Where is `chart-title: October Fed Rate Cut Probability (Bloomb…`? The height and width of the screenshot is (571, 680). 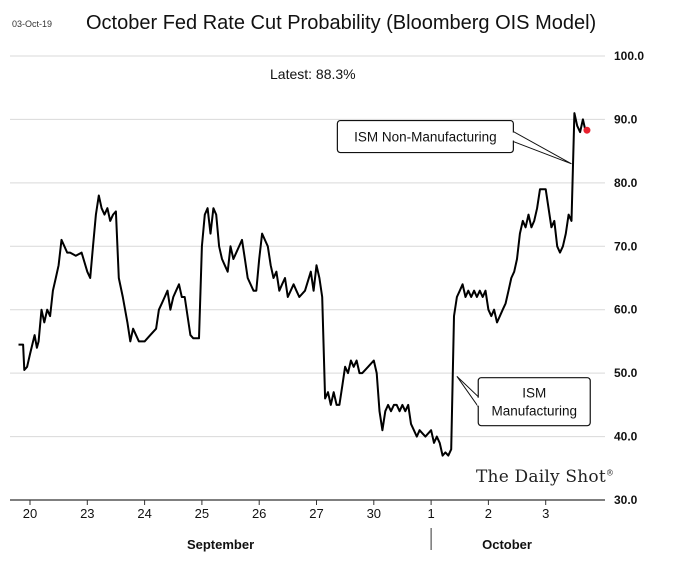 chart-title: October Fed Rate Cut Probability (Bloomb… is located at coordinates (341, 23).